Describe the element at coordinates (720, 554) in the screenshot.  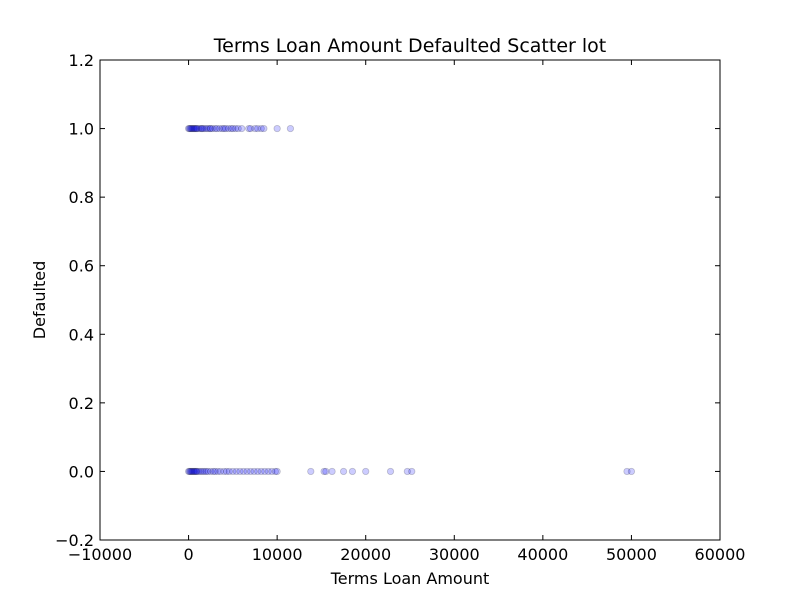
I see `x-tick-label: 60000` at that location.